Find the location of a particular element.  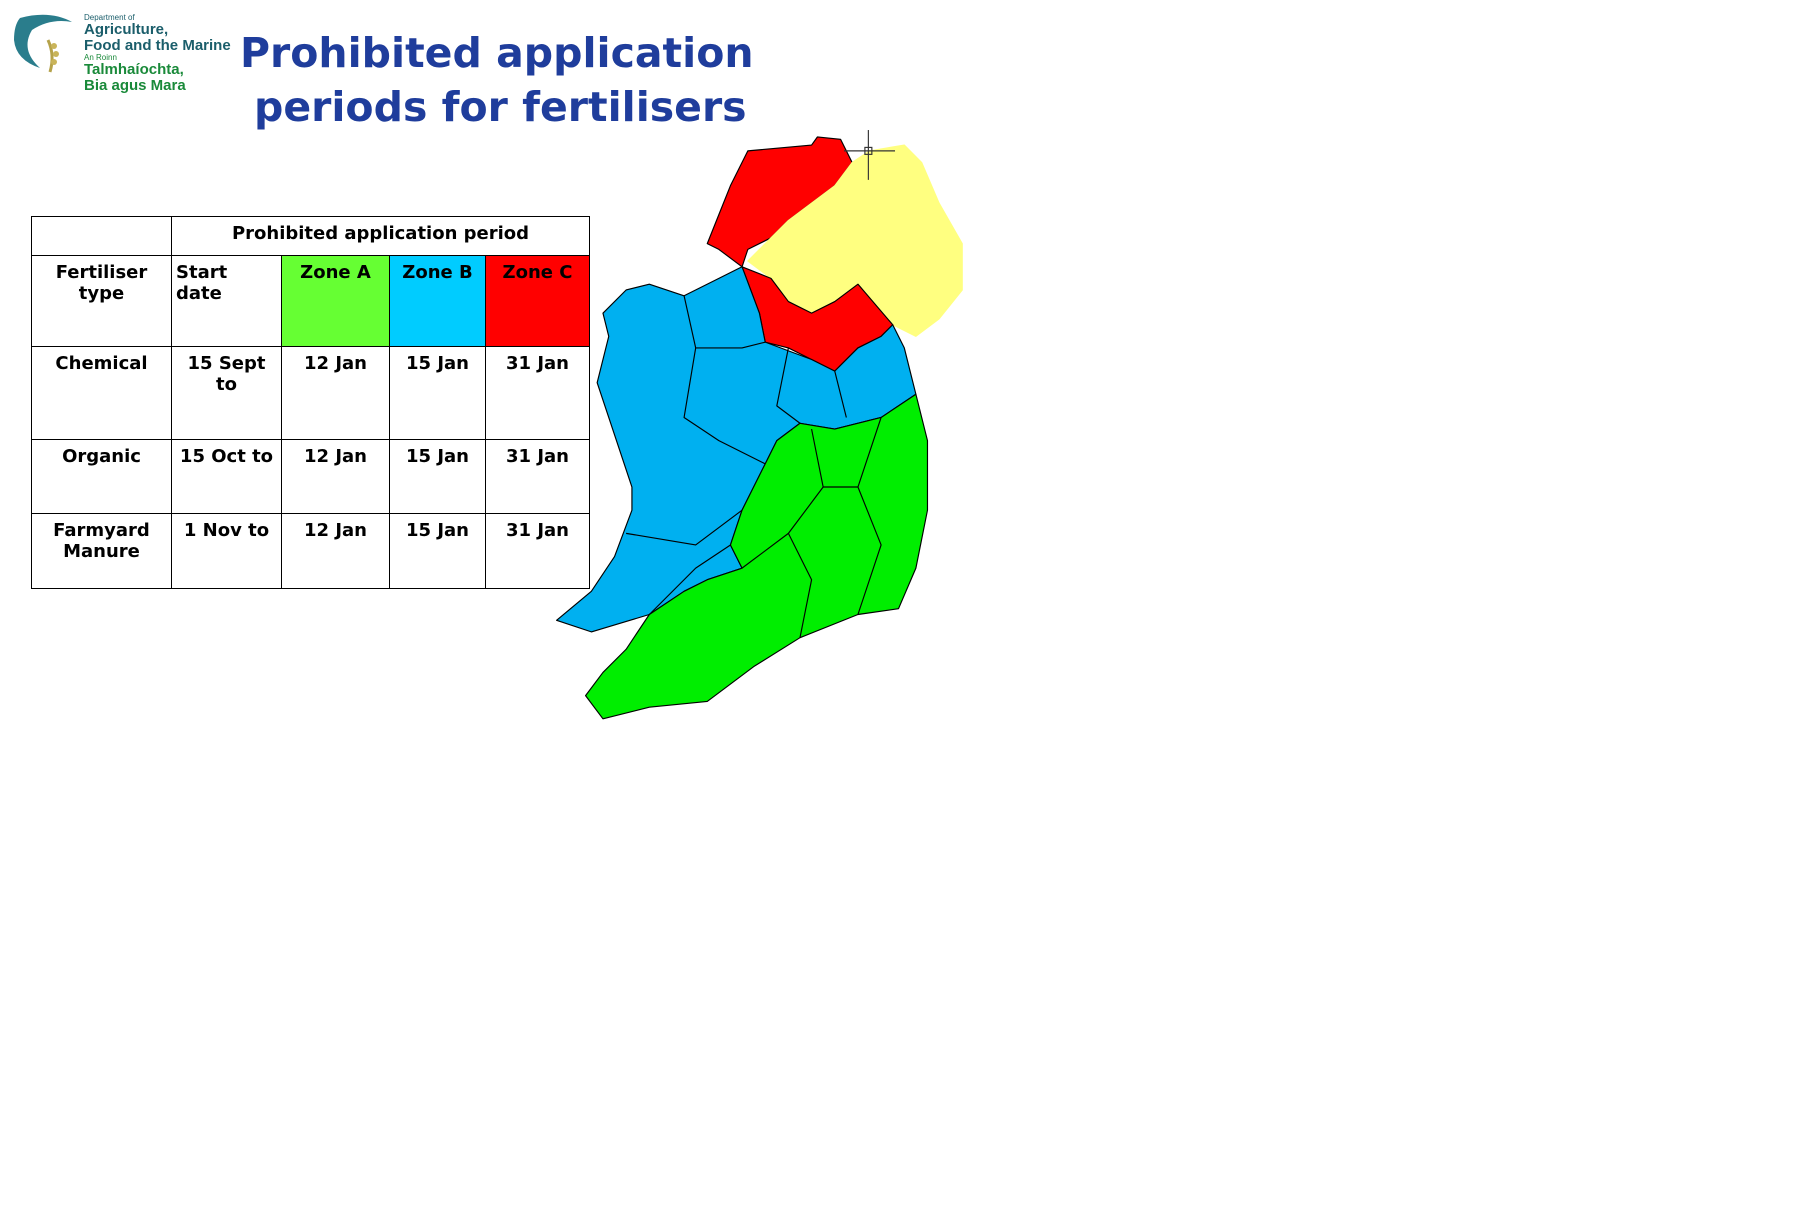

logo-line: Talmhaíochta, is located at coordinates (134, 70).